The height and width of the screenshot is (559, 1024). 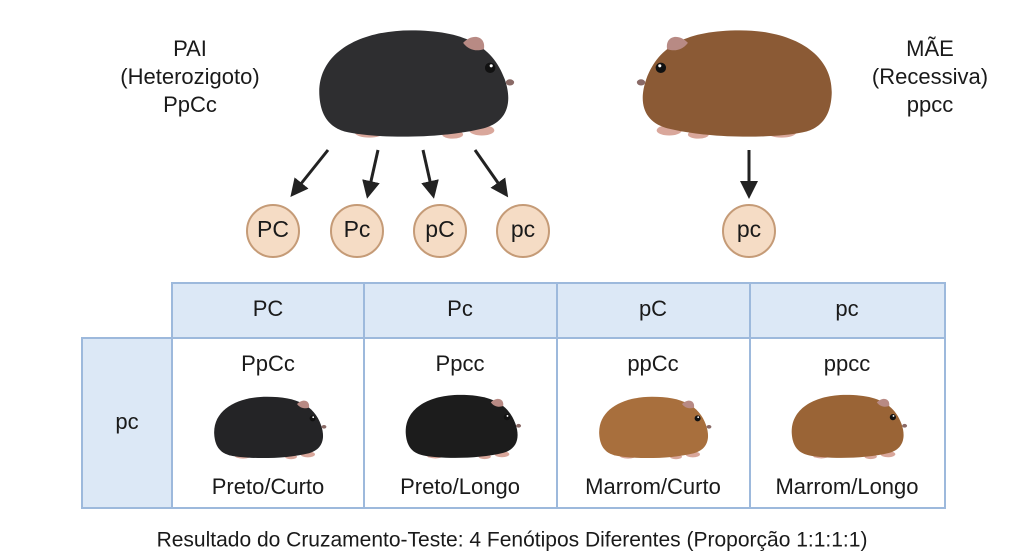 What do you see at coordinates (930, 104) in the screenshot?
I see `mother-genotype: ppcc` at bounding box center [930, 104].